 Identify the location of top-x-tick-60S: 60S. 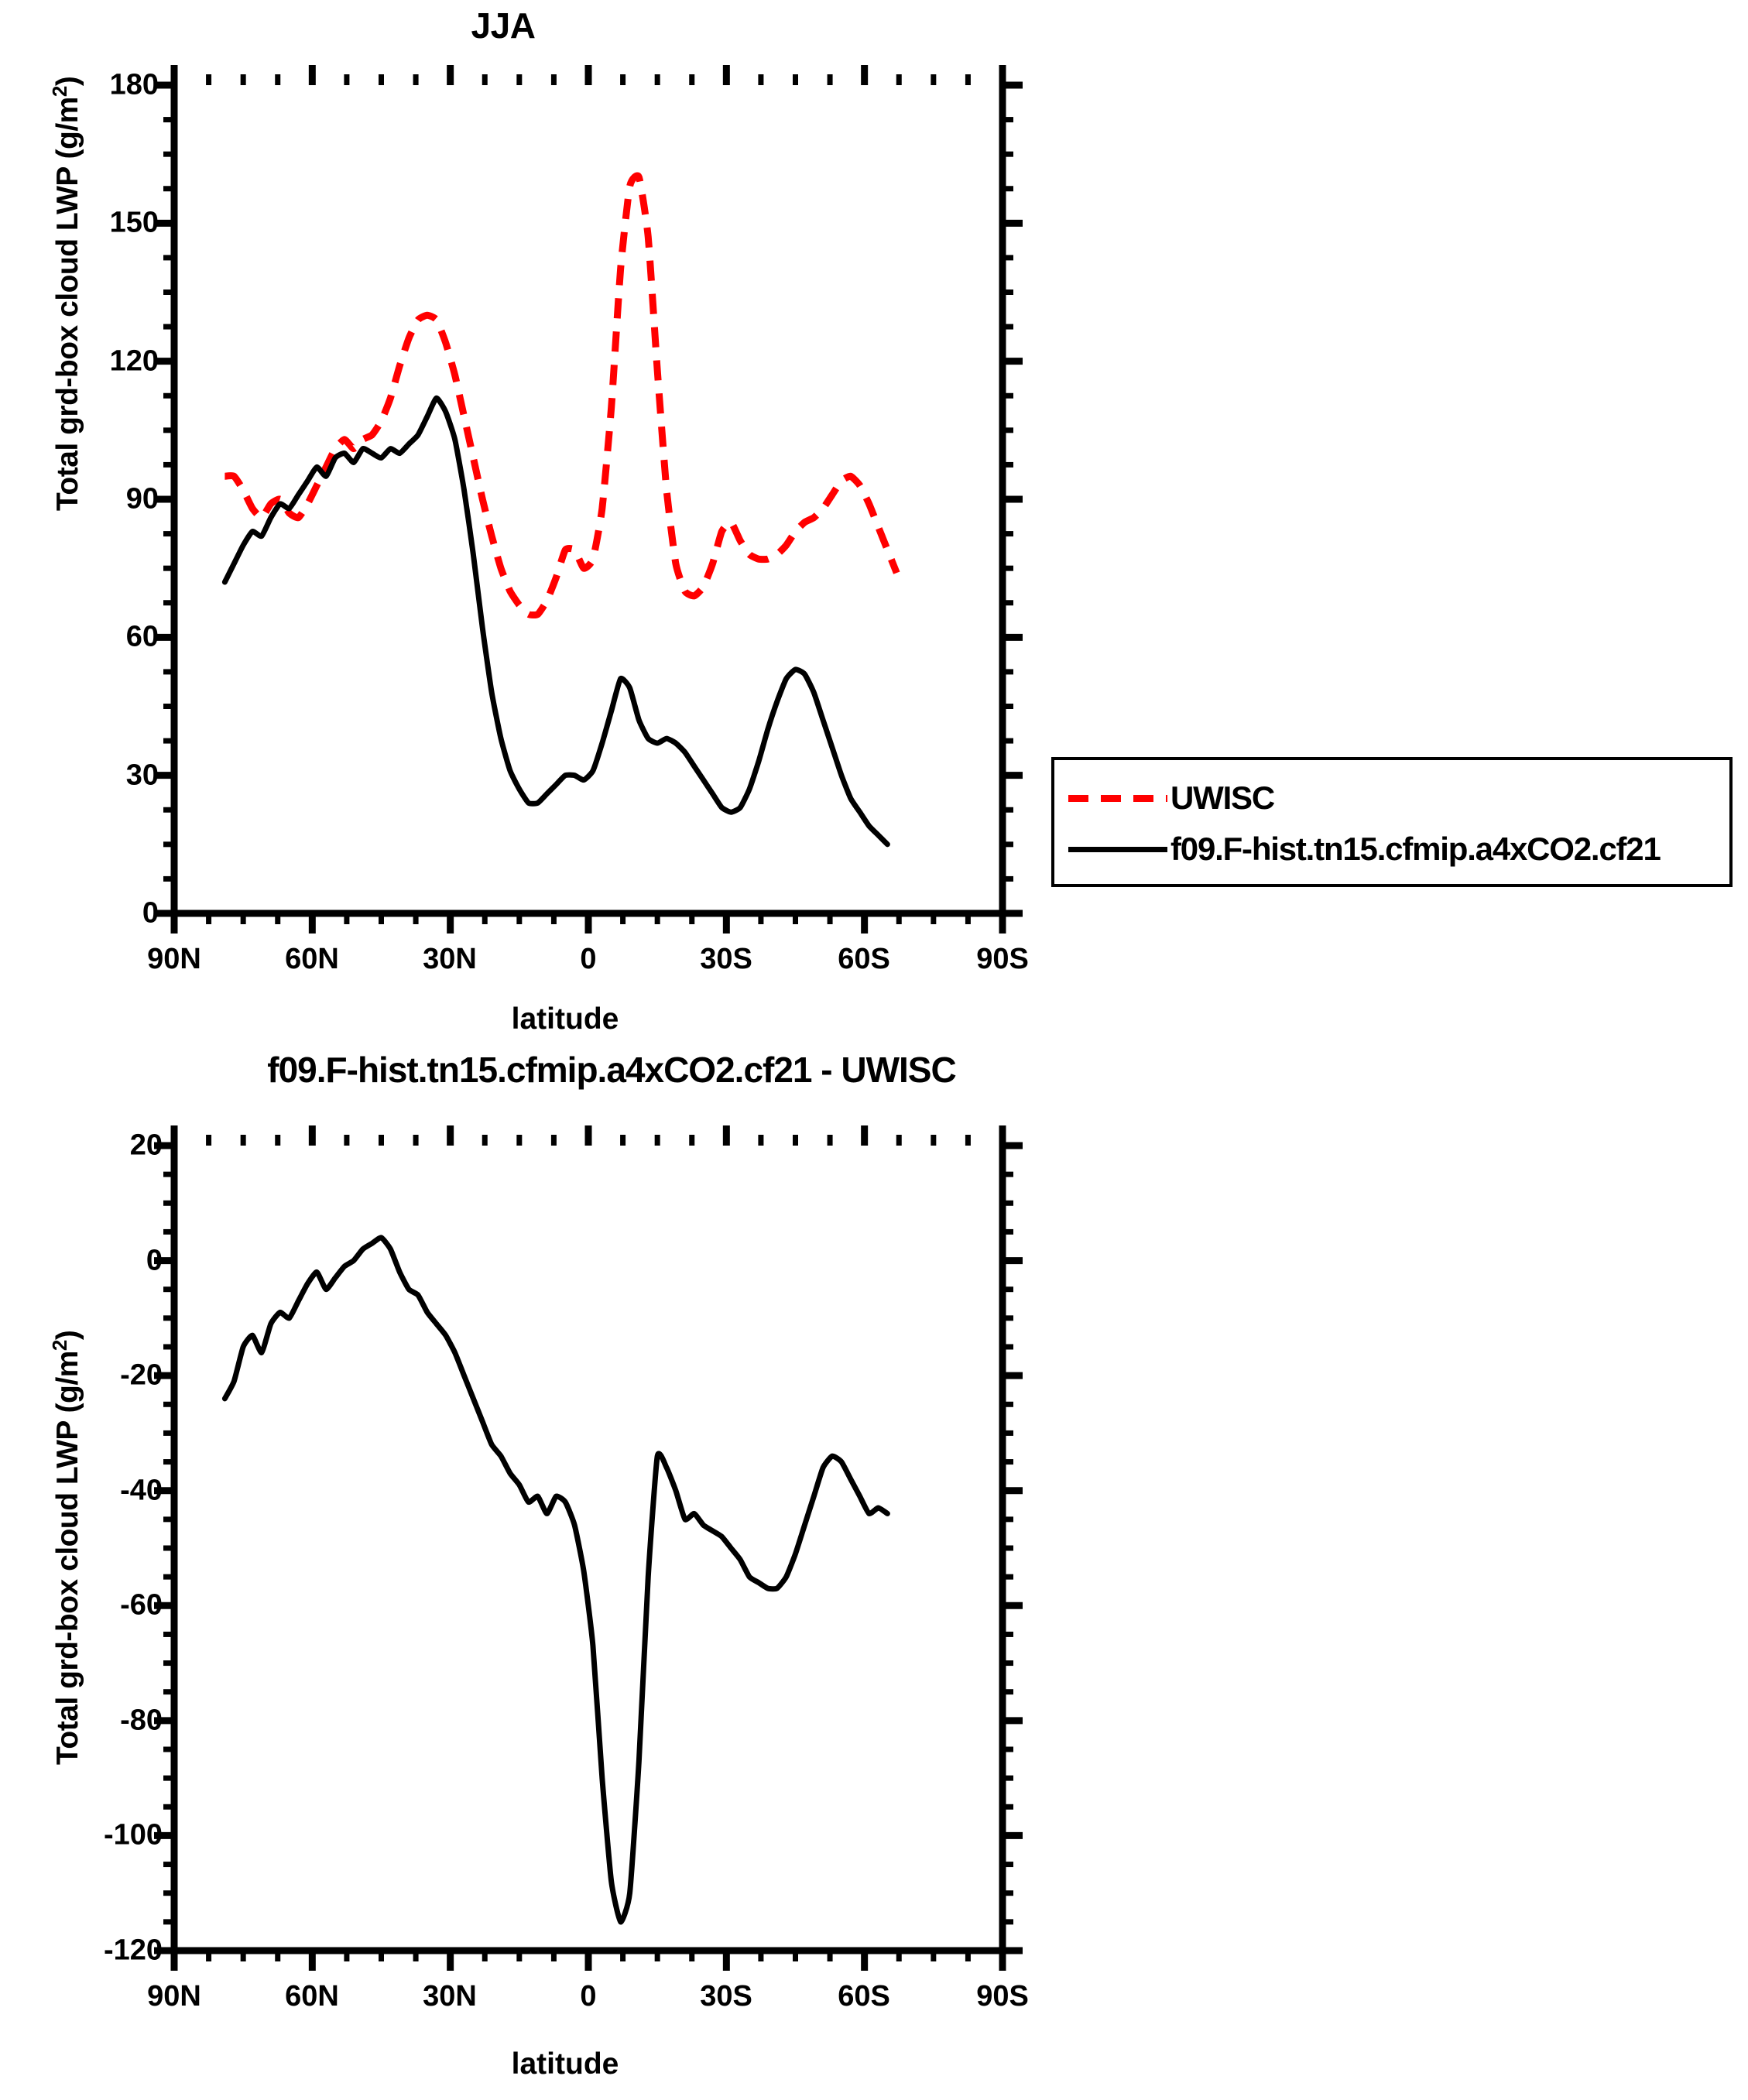
(864, 959).